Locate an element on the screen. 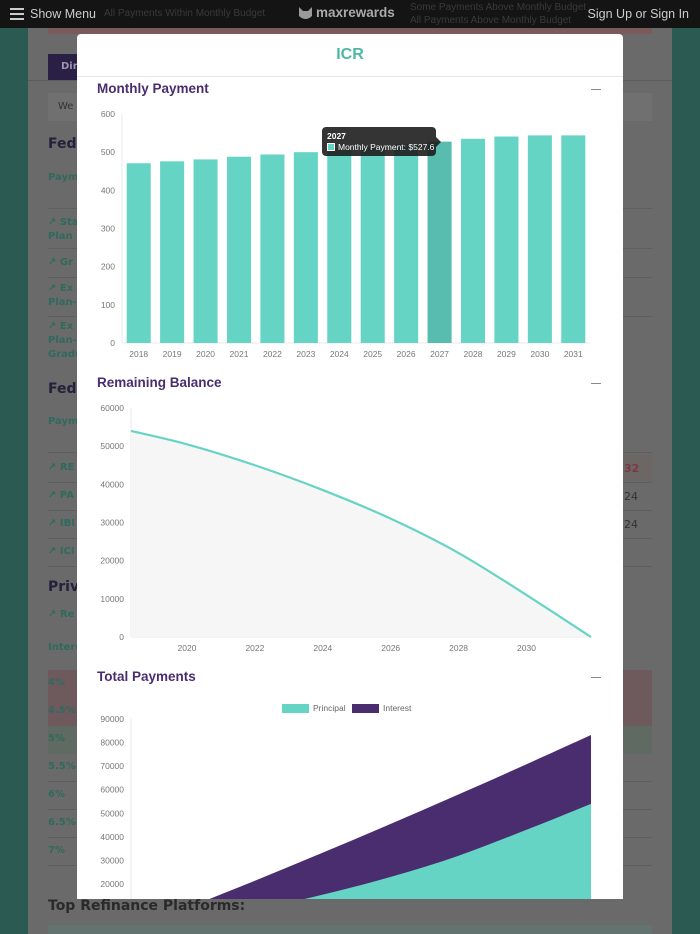 The height and width of the screenshot is (934, 700). tooltip-label: Monthly Payment: $527.6 is located at coordinates (386, 147).